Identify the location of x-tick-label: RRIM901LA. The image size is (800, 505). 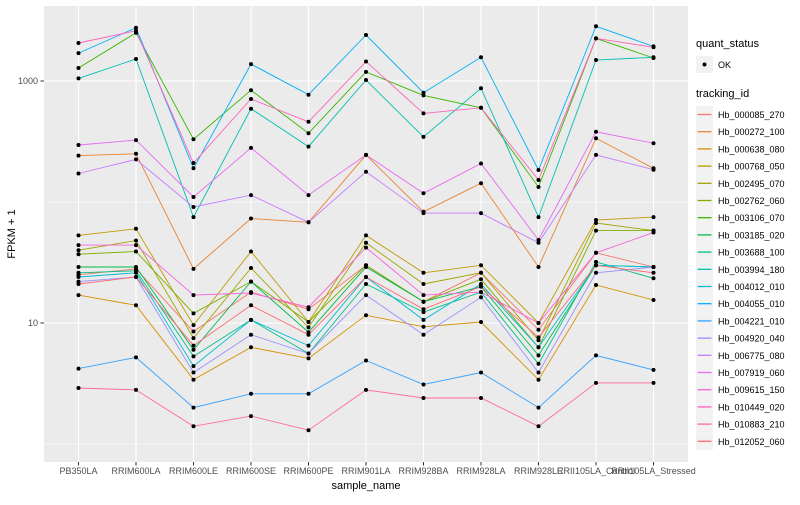
(365, 471).